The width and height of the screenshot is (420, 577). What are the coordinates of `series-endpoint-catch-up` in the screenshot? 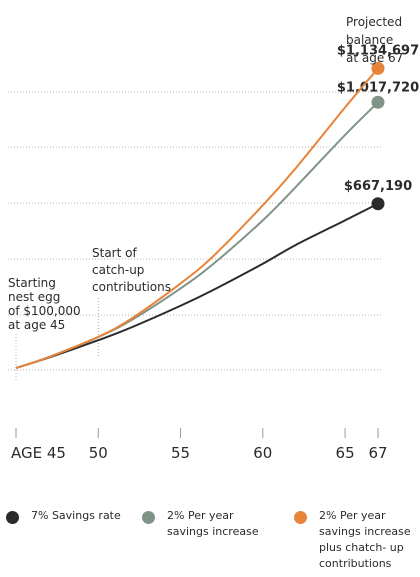 It's located at (378, 68).